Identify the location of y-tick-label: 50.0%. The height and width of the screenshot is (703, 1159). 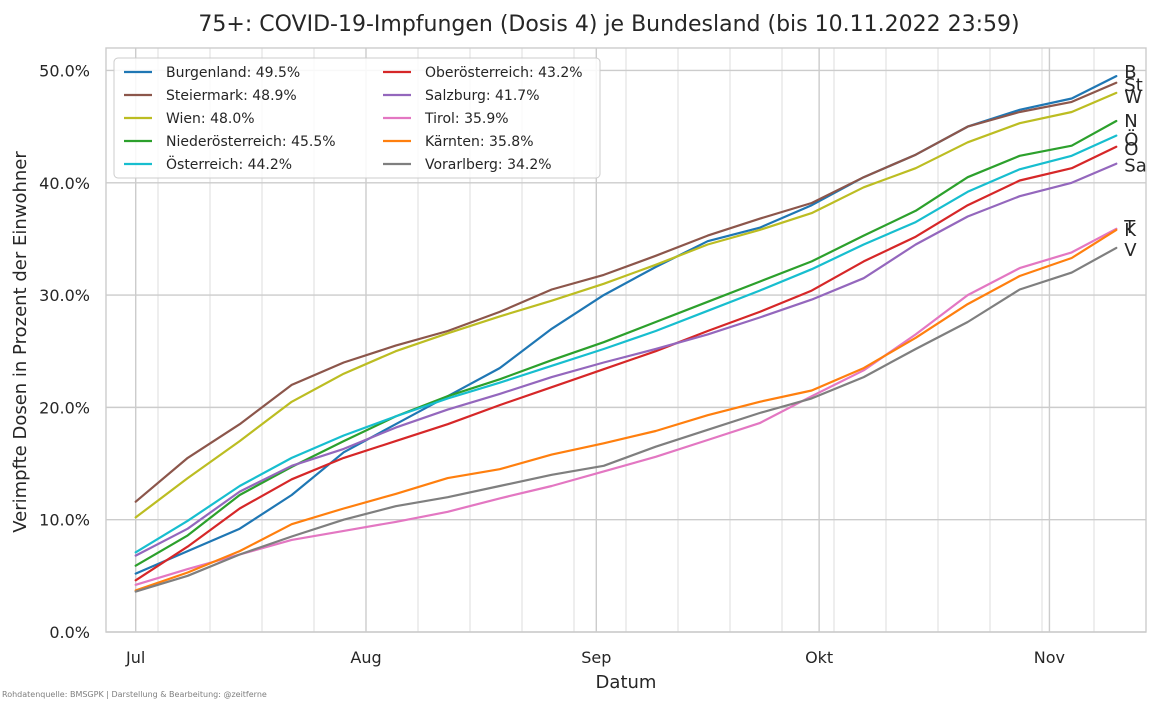
(64, 70).